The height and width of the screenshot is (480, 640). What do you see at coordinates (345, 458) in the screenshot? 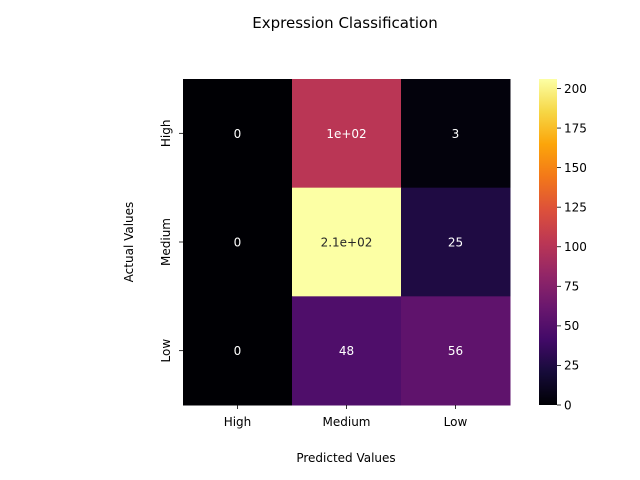
I see `x-axis-label: Predicted Values` at bounding box center [345, 458].